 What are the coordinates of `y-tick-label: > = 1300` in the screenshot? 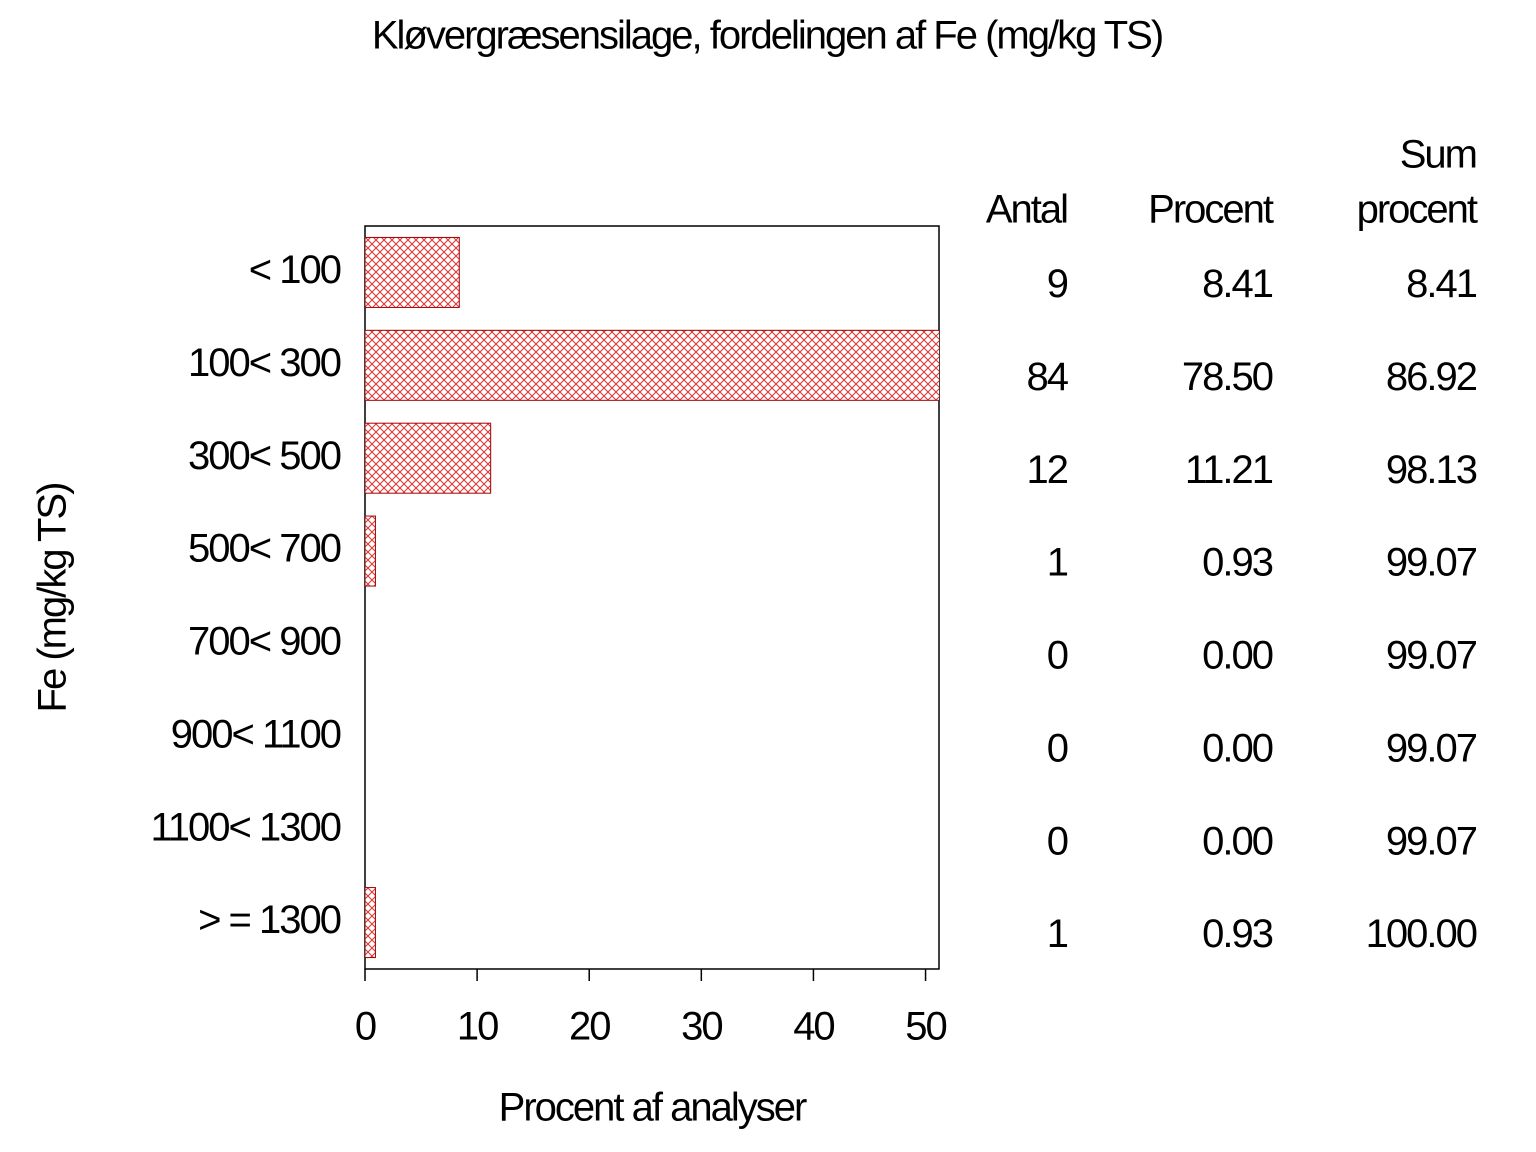 It's located at (269, 920).